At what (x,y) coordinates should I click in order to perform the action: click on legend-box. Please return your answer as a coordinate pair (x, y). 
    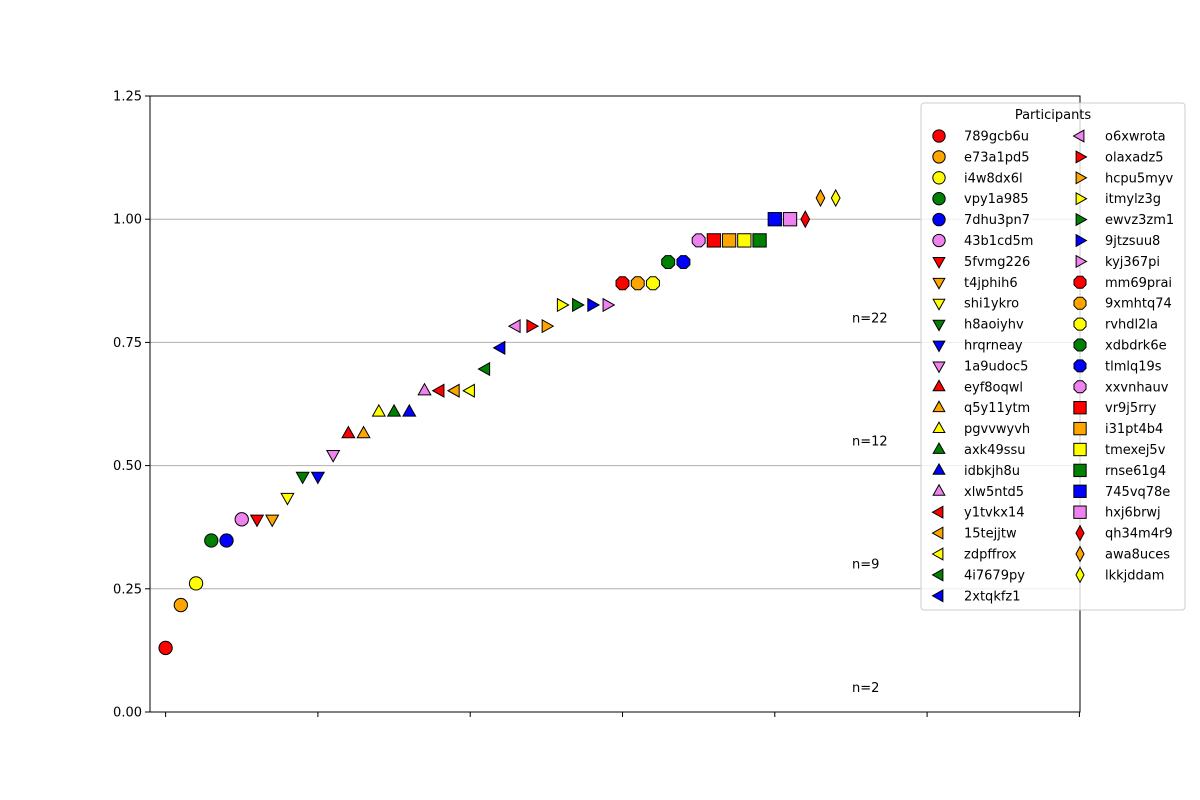
    Looking at the image, I should click on (1053, 356).